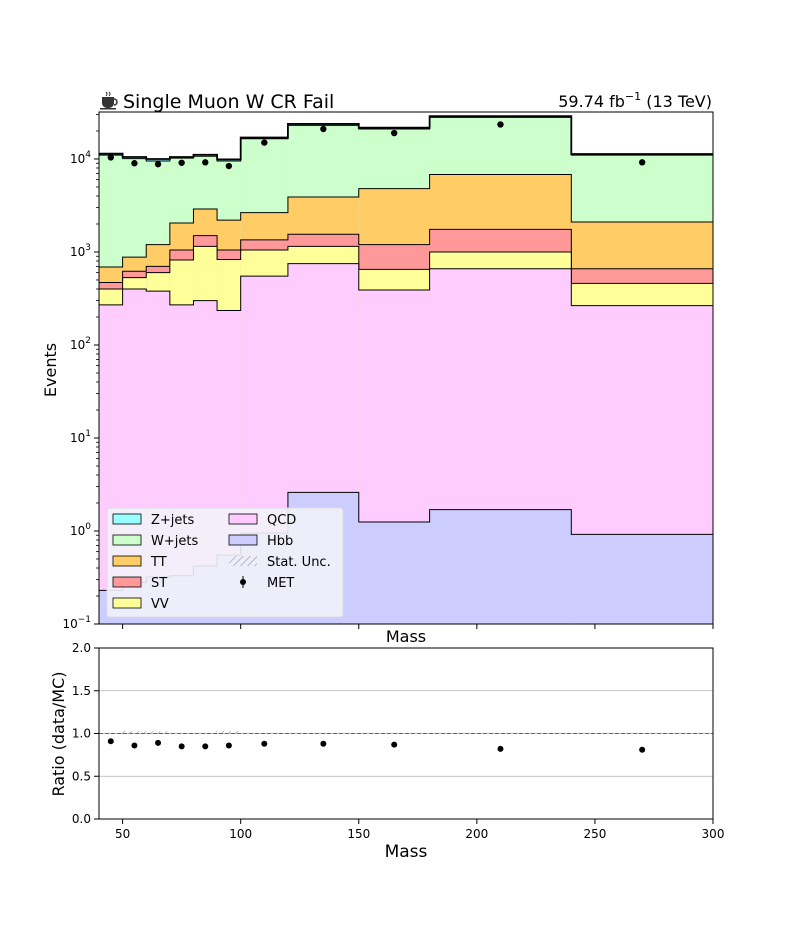 The height and width of the screenshot is (936, 792). What do you see at coordinates (228, 102) in the screenshot?
I see `chart-title: Single Muon W CR Fail` at bounding box center [228, 102].